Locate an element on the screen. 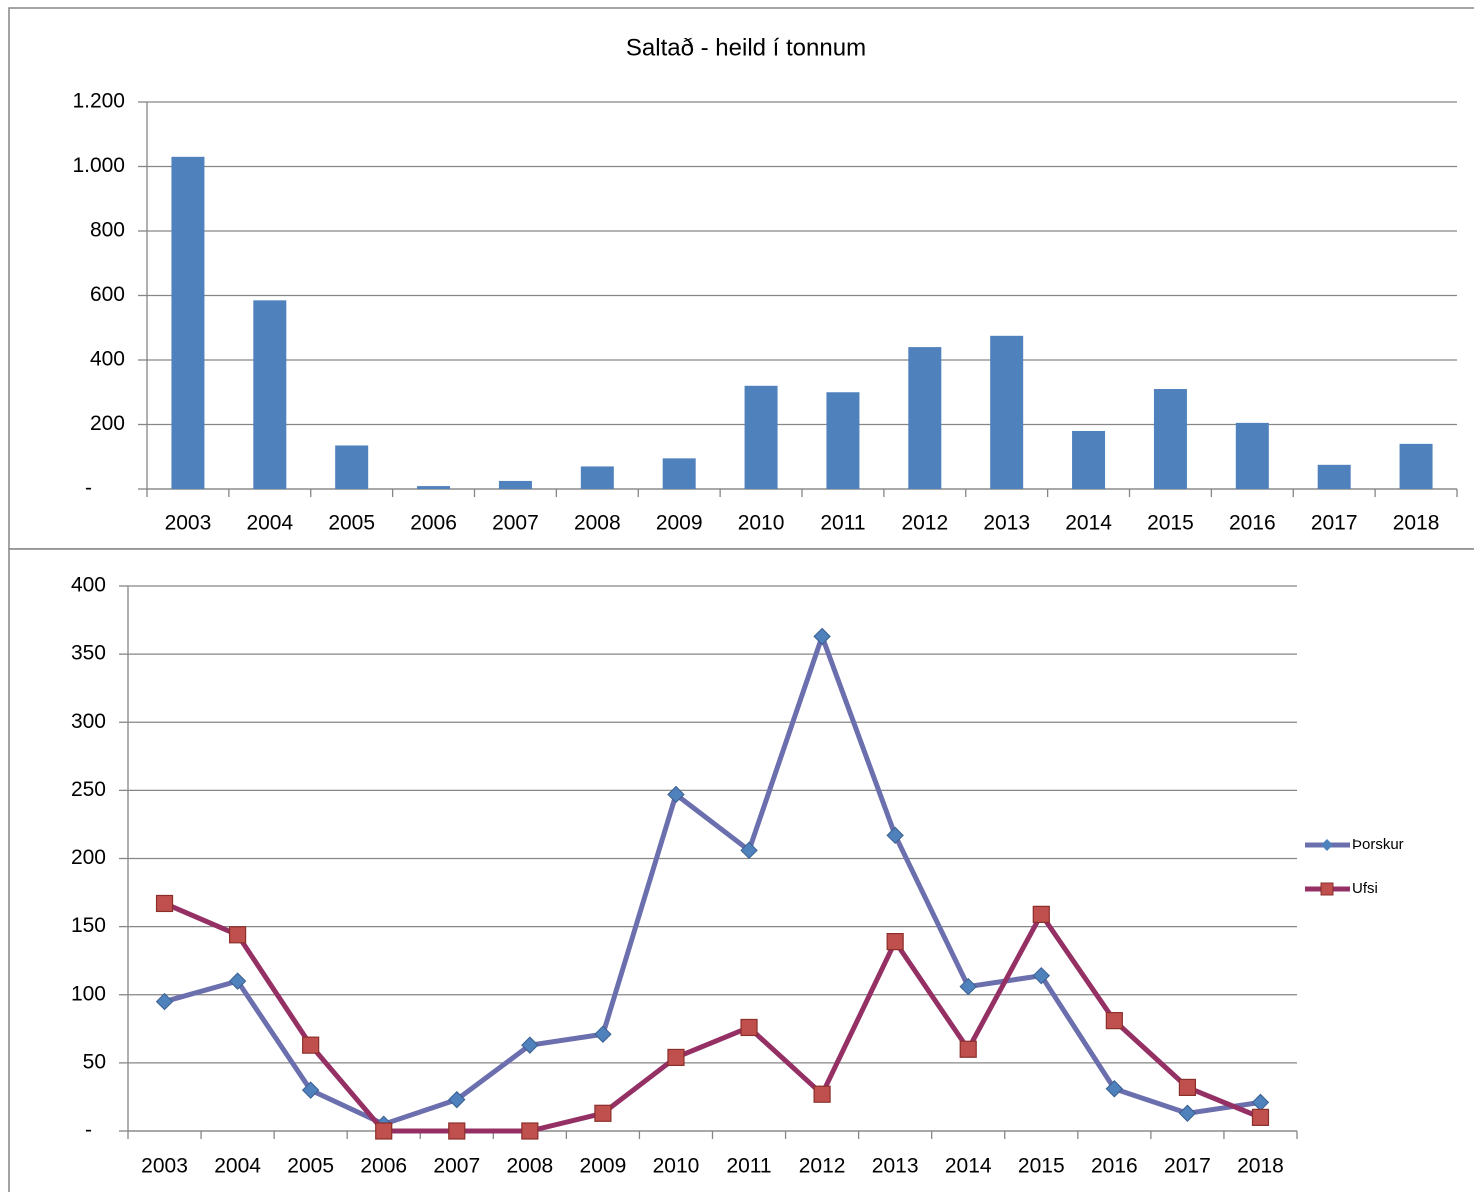 This screenshot has height=1192, width=1474. y-tick-label: 250 is located at coordinates (88, 789).